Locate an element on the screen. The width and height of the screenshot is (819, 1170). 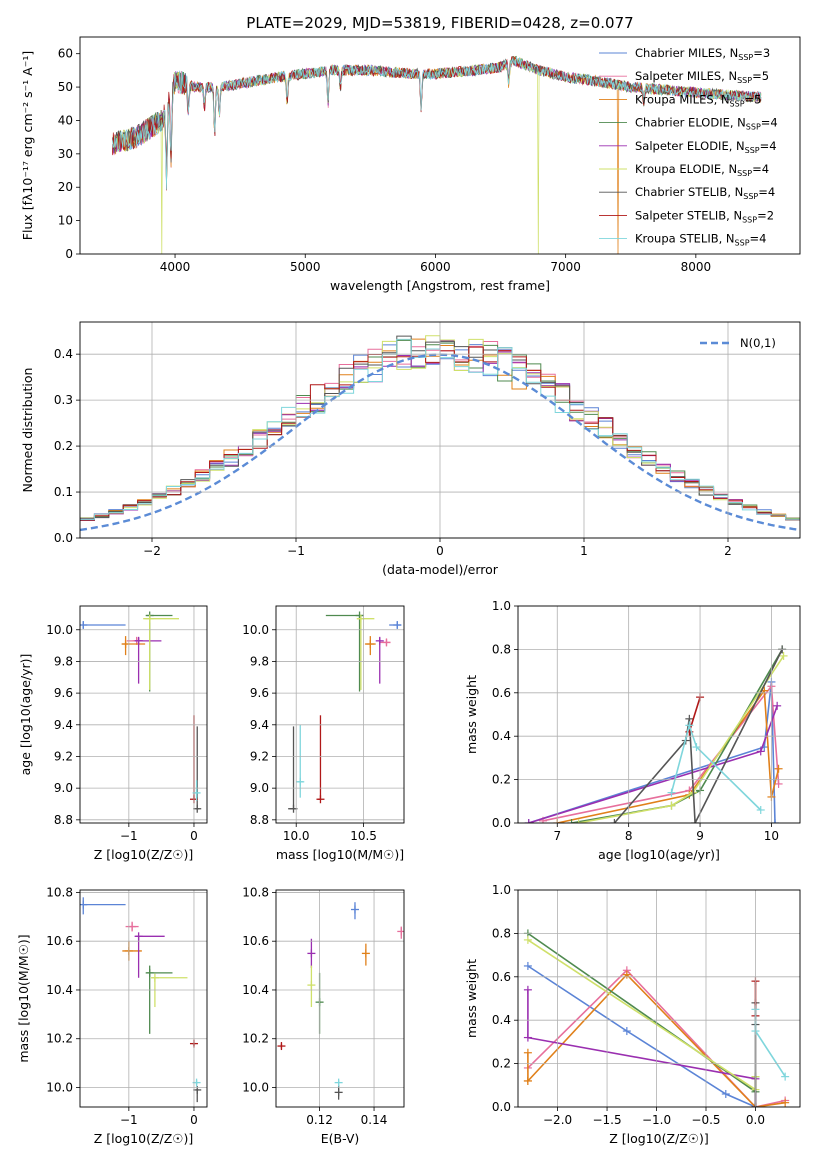
legend-label: Kroupa MILES, NSSP=5 is located at coordinates (698, 100).